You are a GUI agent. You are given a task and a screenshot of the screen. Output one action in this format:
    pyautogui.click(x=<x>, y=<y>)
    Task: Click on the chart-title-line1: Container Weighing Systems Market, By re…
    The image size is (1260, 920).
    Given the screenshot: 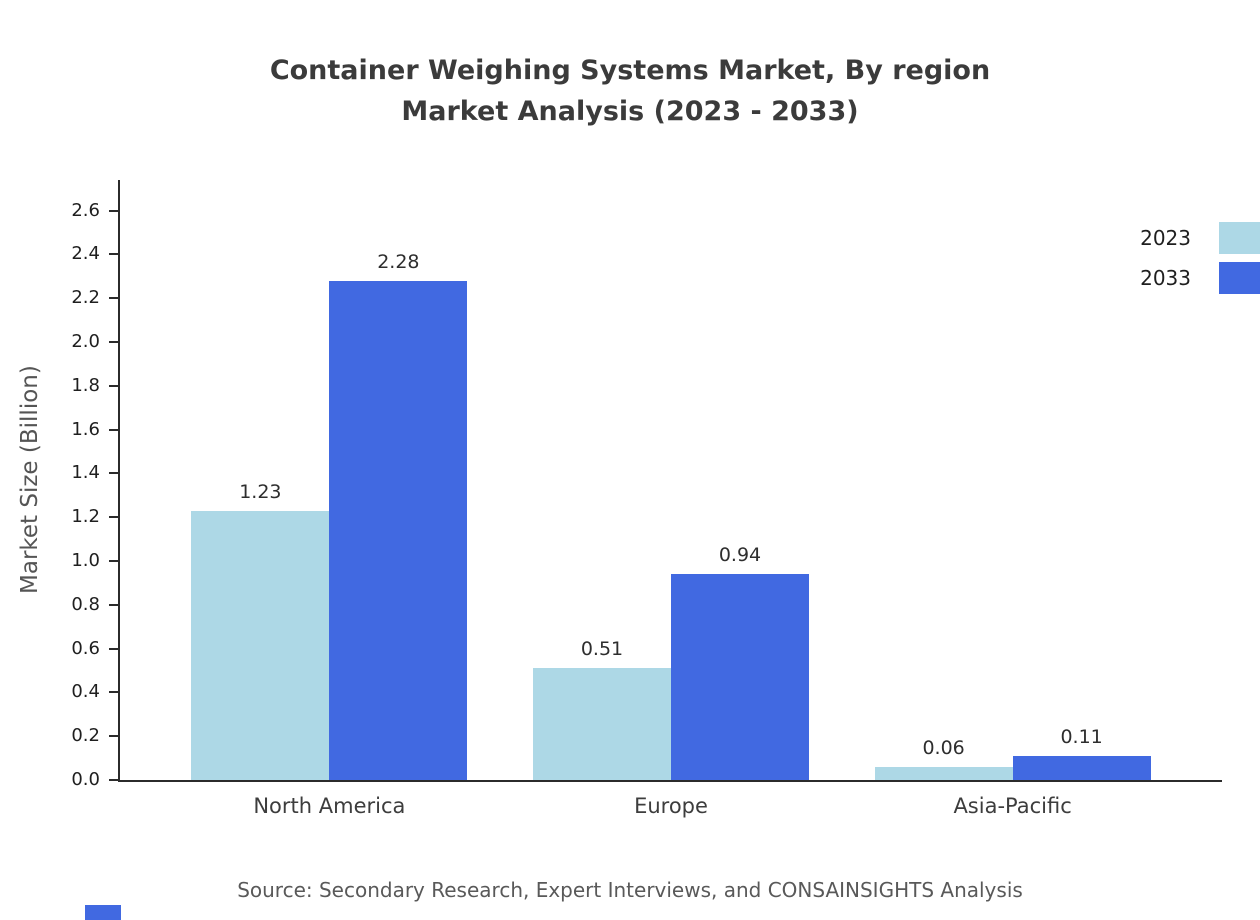 What is the action you would take?
    pyautogui.click(x=630, y=70)
    